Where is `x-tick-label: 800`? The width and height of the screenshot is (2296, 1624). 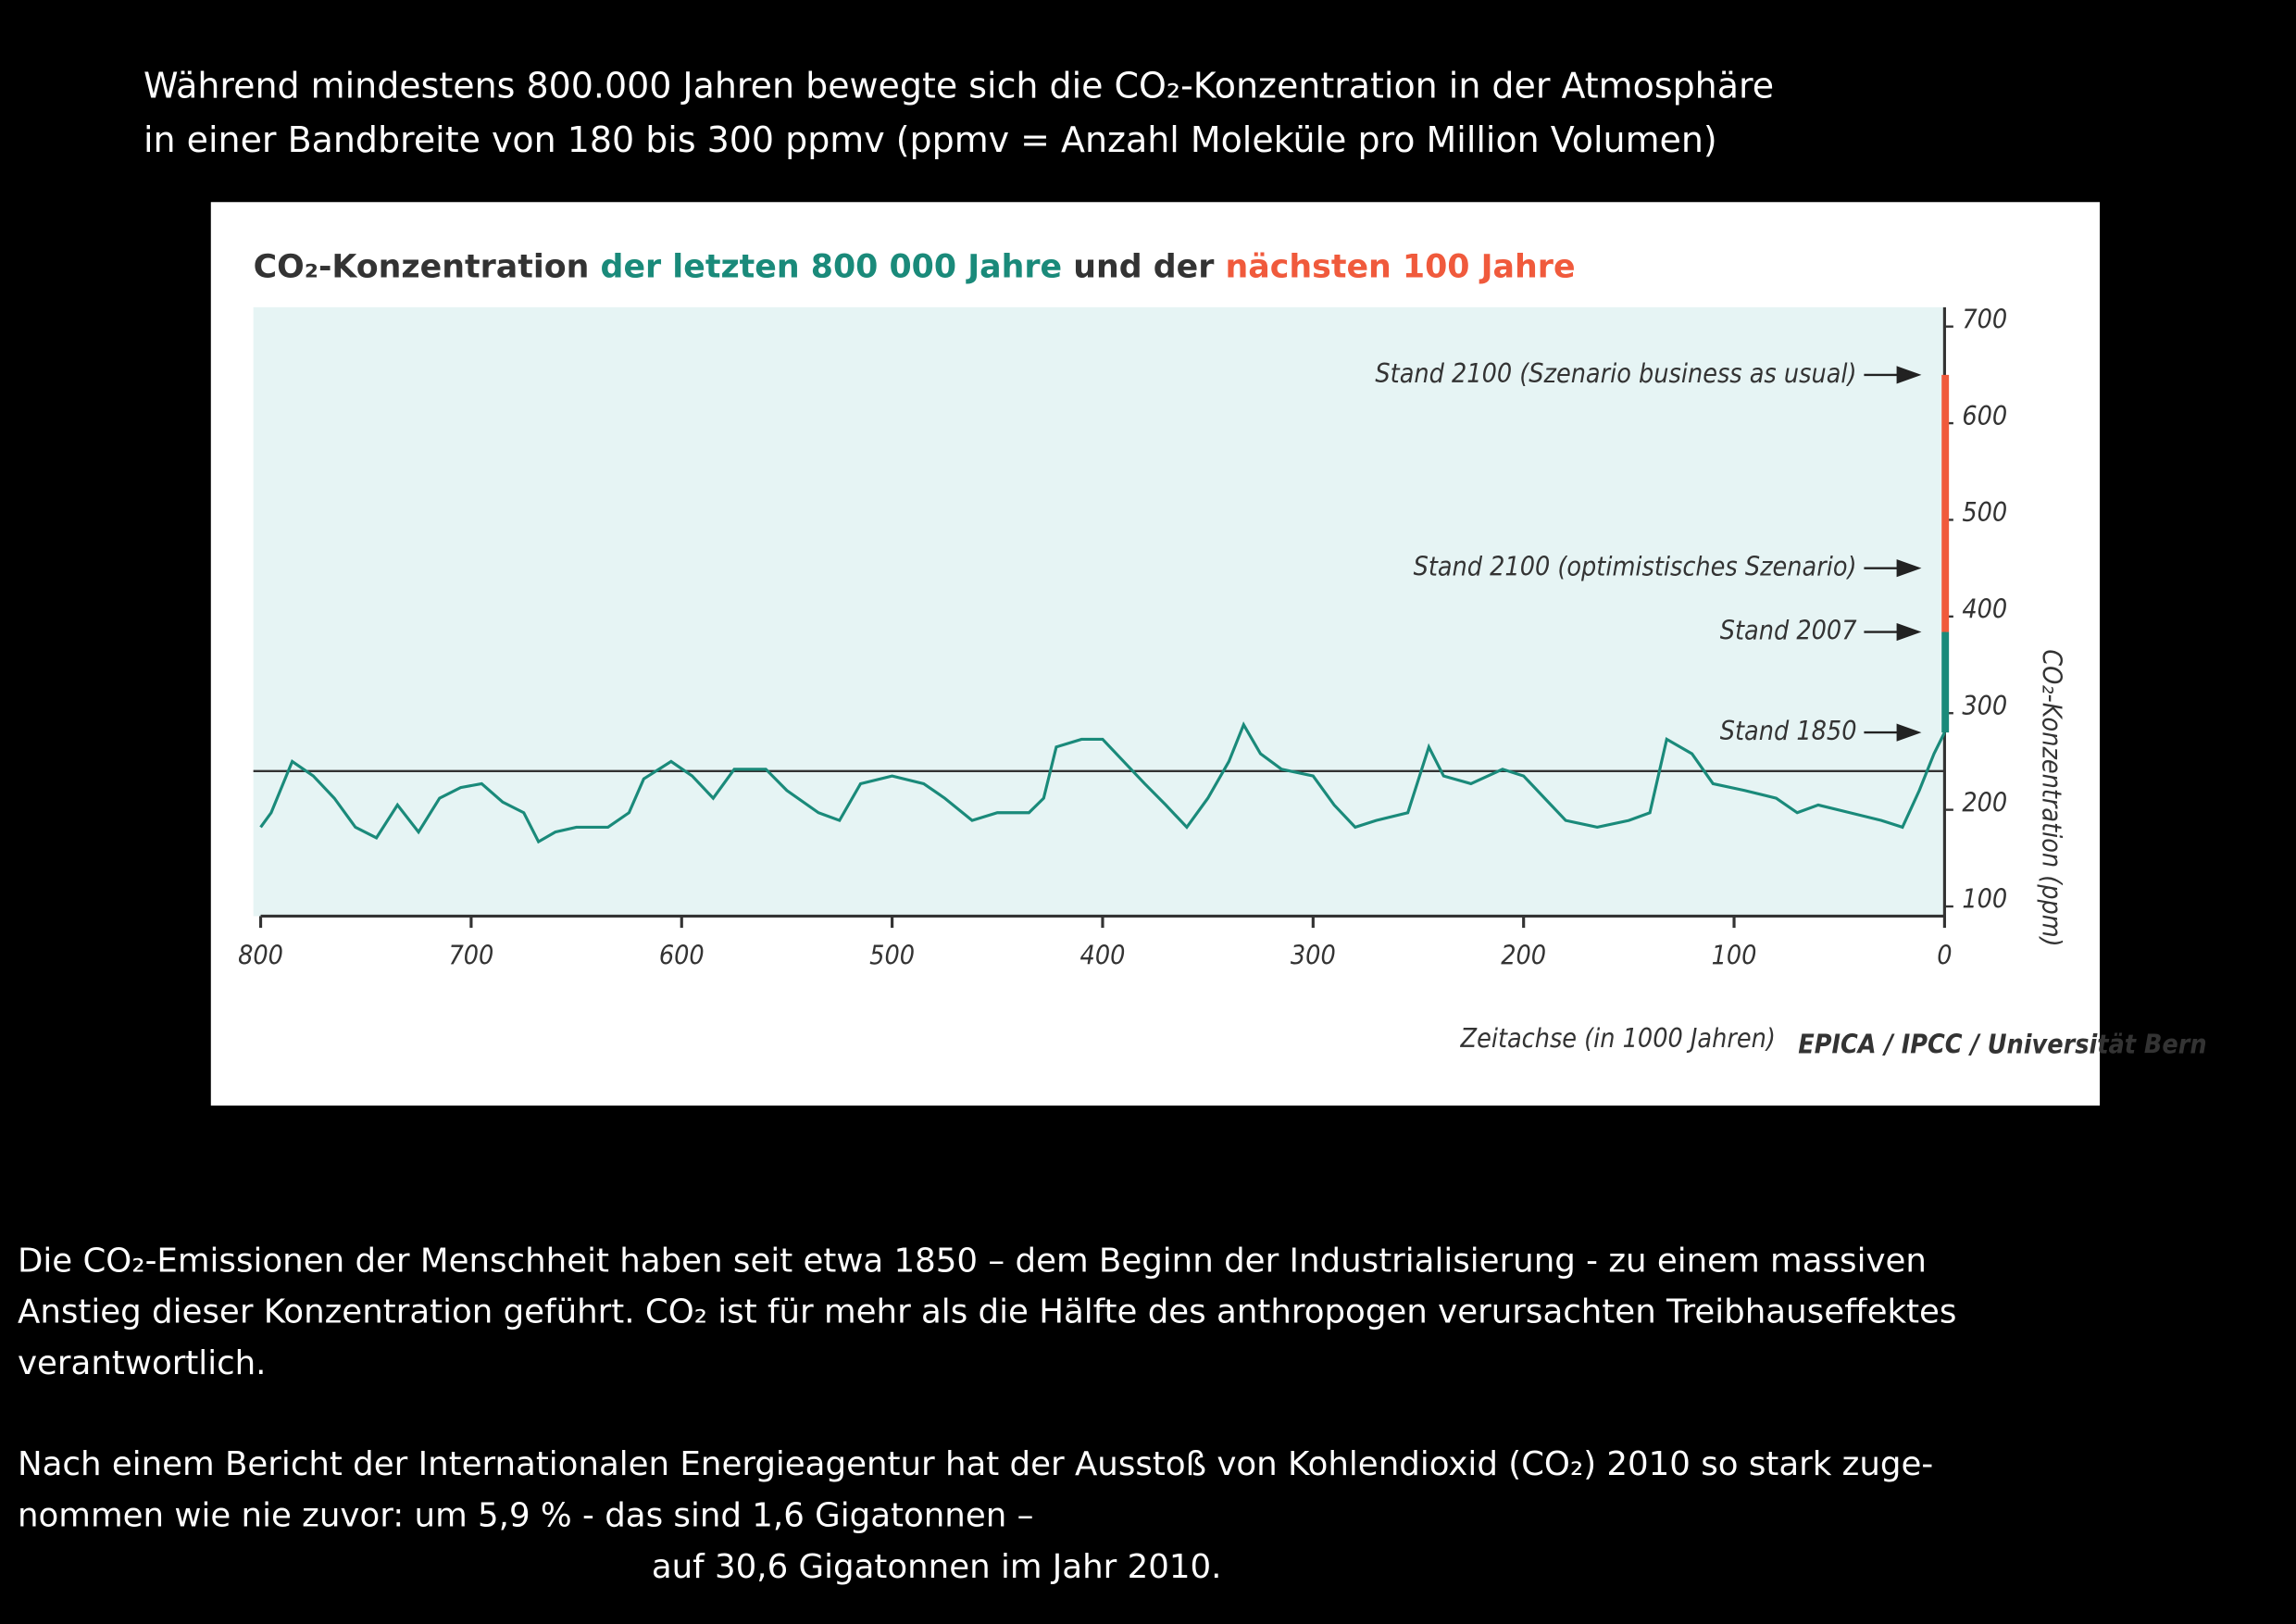
x-tick-label: 800 is located at coordinates (260, 956).